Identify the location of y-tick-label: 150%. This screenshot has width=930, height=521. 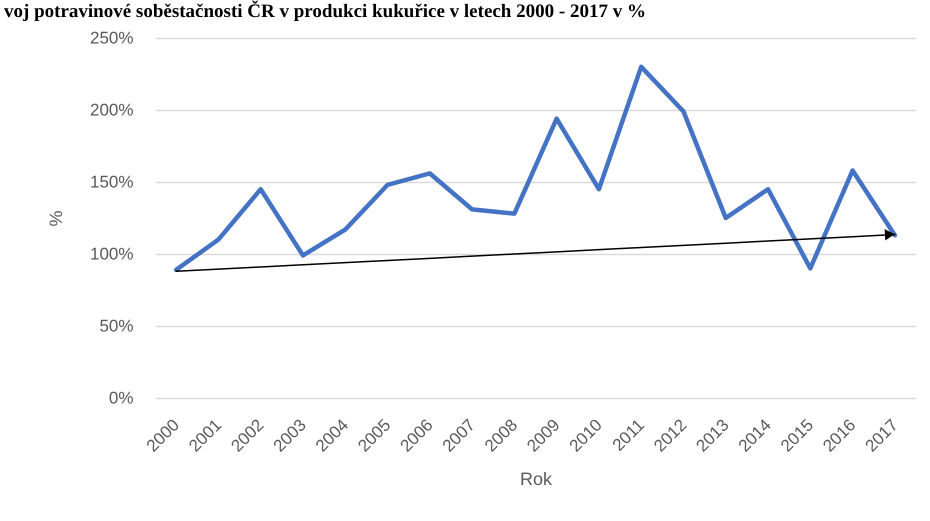
(112, 182).